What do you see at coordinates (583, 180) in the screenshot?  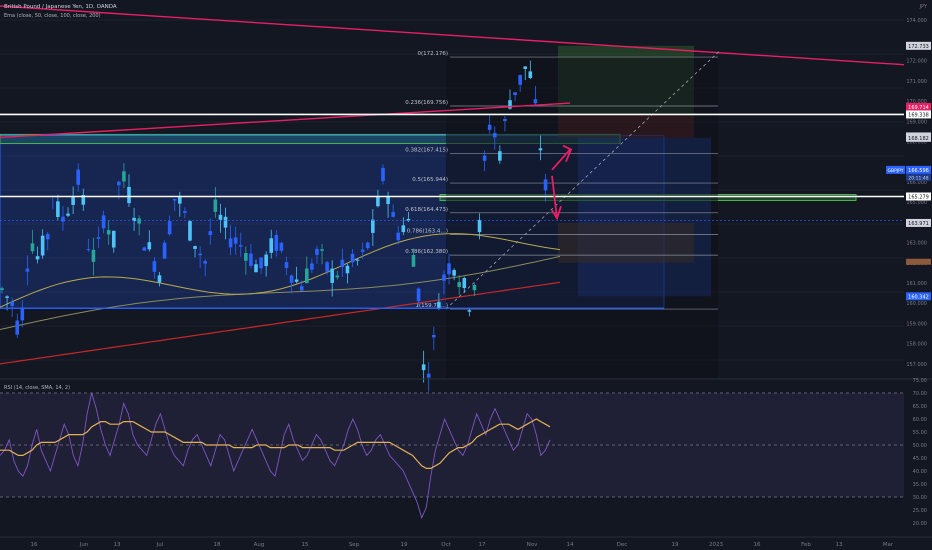 I see `diagonal-dashed-line` at bounding box center [583, 180].